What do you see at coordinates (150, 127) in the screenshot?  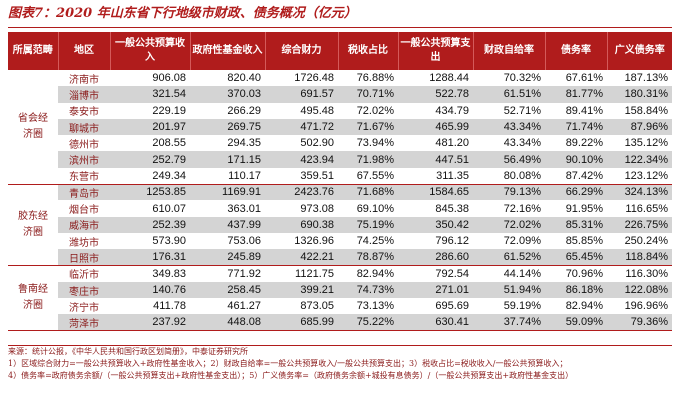 I see `value-cell: 201.97` at bounding box center [150, 127].